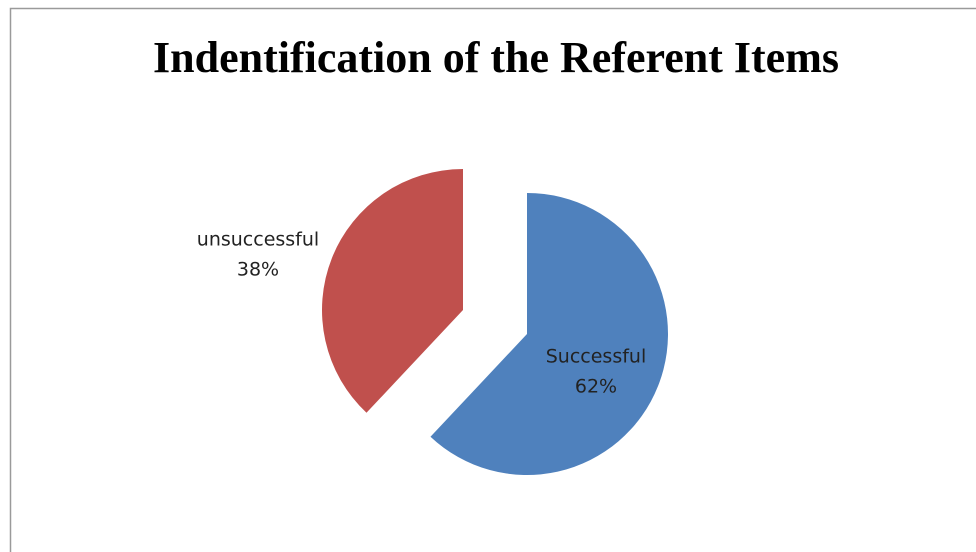  What do you see at coordinates (258, 240) in the screenshot?
I see `slice-label: unsuccessful` at bounding box center [258, 240].